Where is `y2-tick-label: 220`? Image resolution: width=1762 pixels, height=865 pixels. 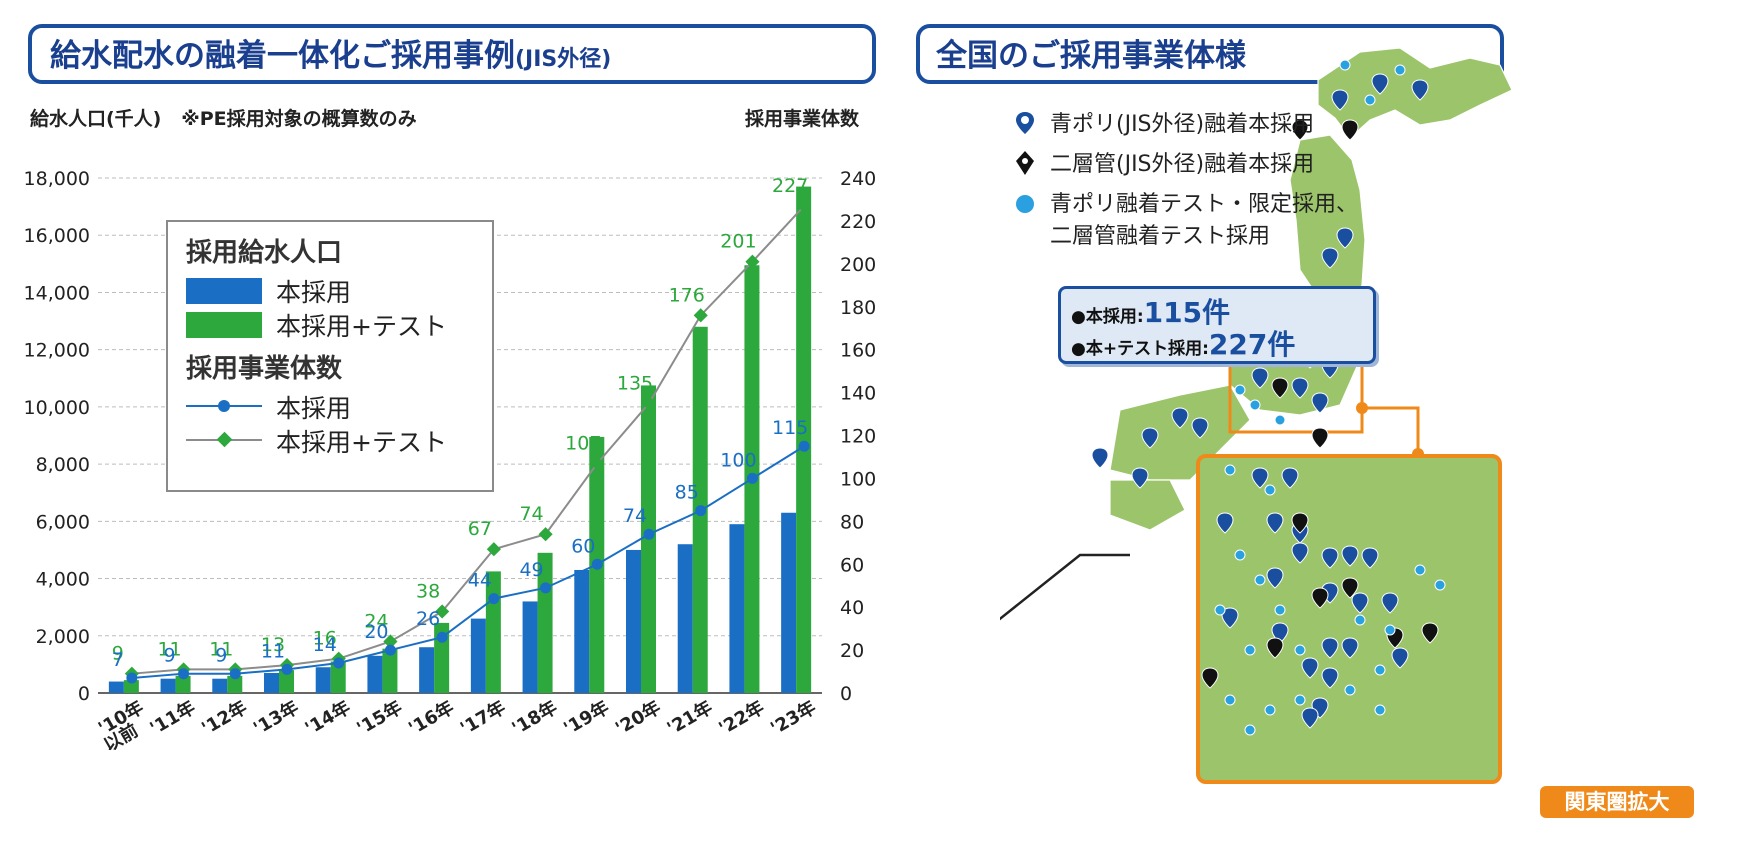
y2-tick-label: 220 is located at coordinates (858, 222).